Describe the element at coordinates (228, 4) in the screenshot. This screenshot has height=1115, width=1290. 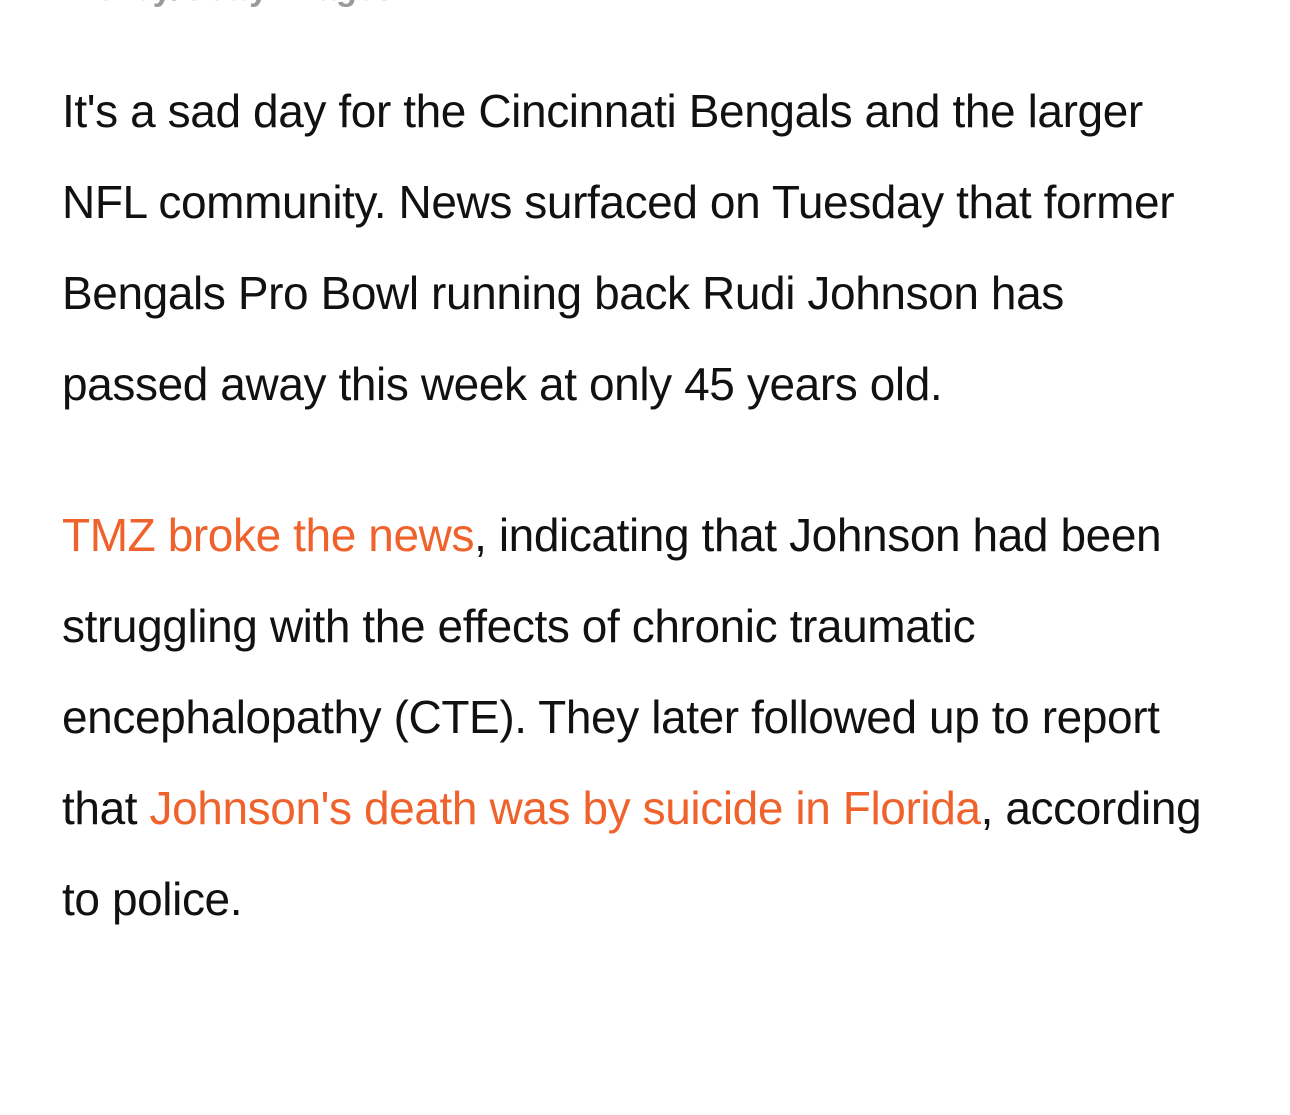
I see `image-caption: Hickey/Getty Images` at that location.